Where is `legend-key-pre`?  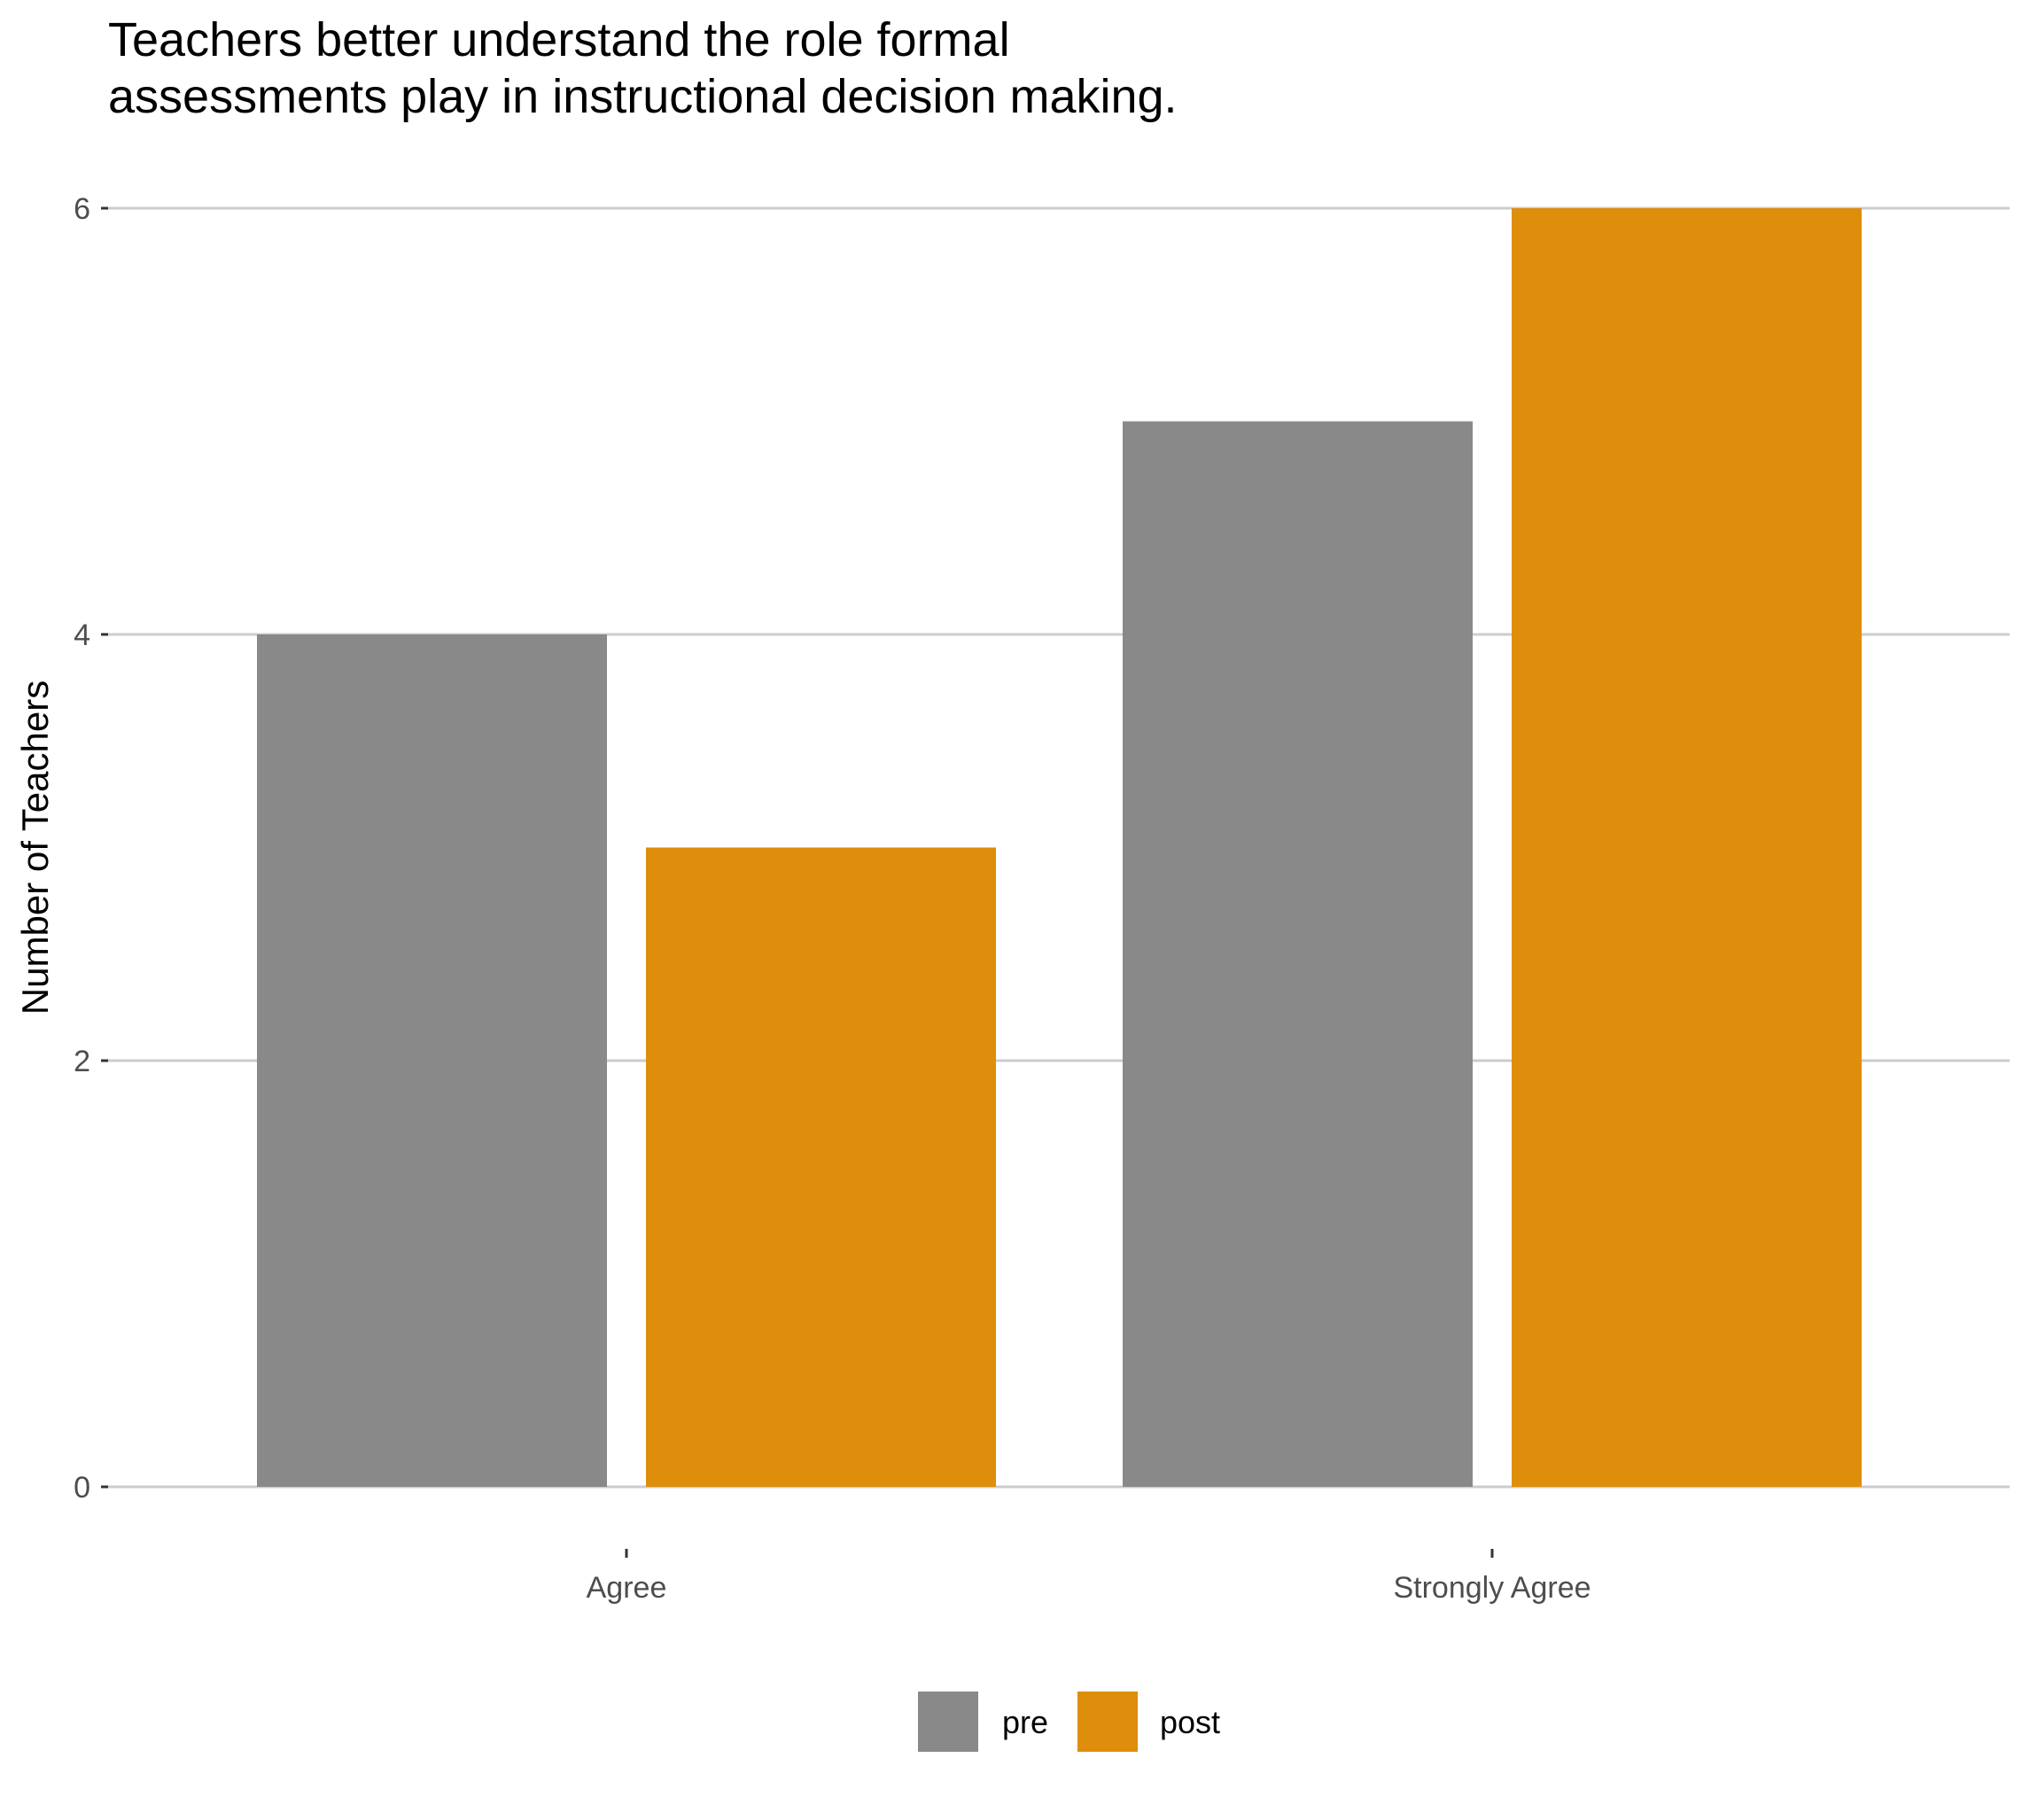 legend-key-pre is located at coordinates (948, 1722).